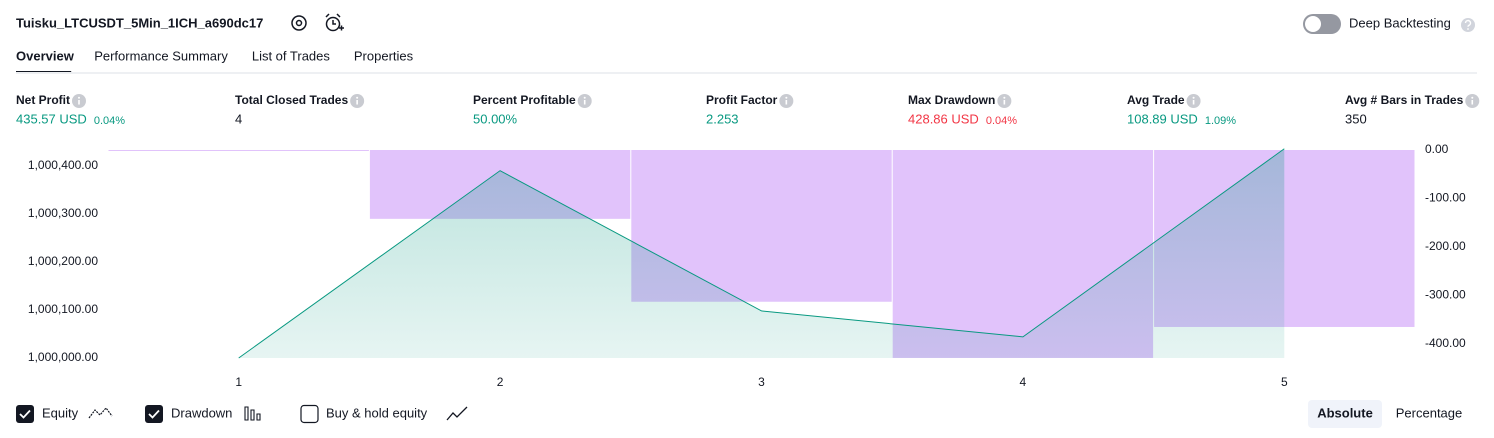 This screenshot has width=1494, height=438. Describe the element at coordinates (63, 357) in the screenshot. I see `y-tick-label: 1,000,000.00` at that location.